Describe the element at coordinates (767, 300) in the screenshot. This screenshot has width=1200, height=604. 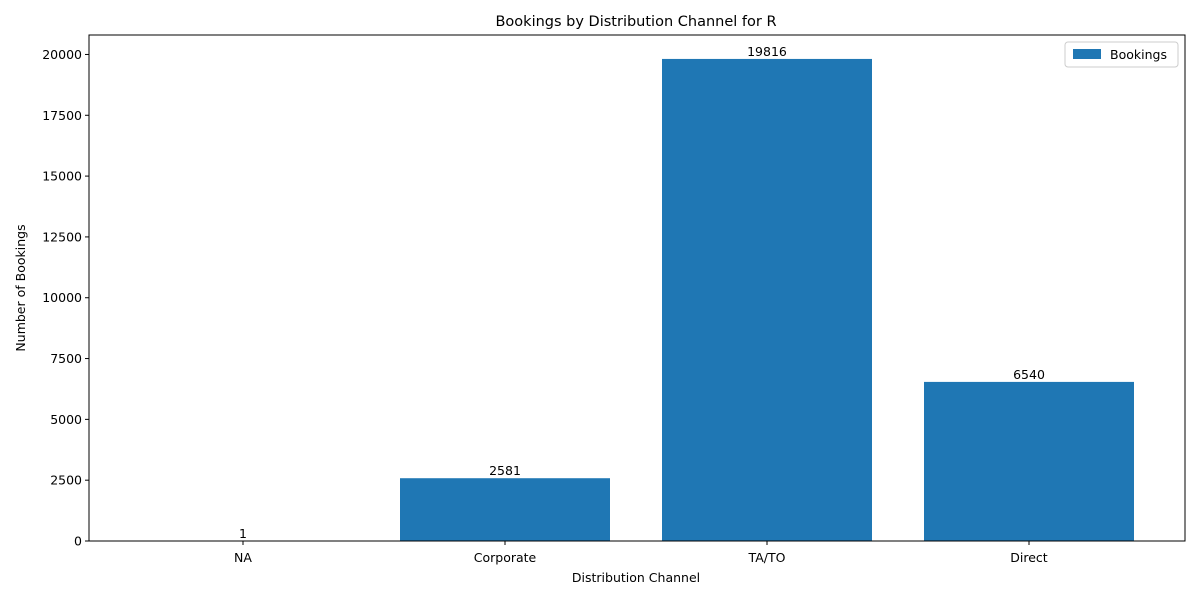
I see `bar-ta-to` at that location.